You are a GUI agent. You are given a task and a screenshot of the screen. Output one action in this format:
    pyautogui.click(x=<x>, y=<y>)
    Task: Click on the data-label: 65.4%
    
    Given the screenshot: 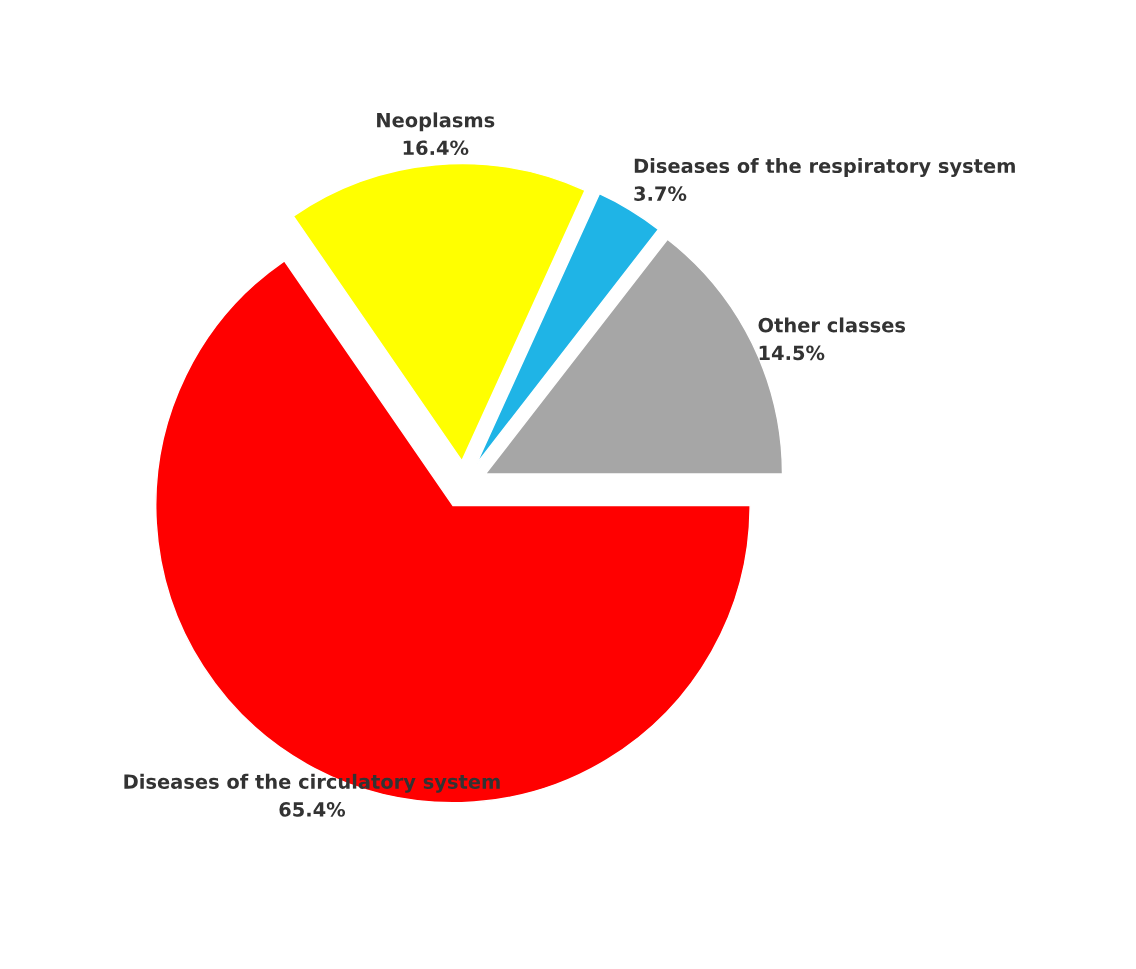 What is the action you would take?
    pyautogui.click(x=312, y=809)
    